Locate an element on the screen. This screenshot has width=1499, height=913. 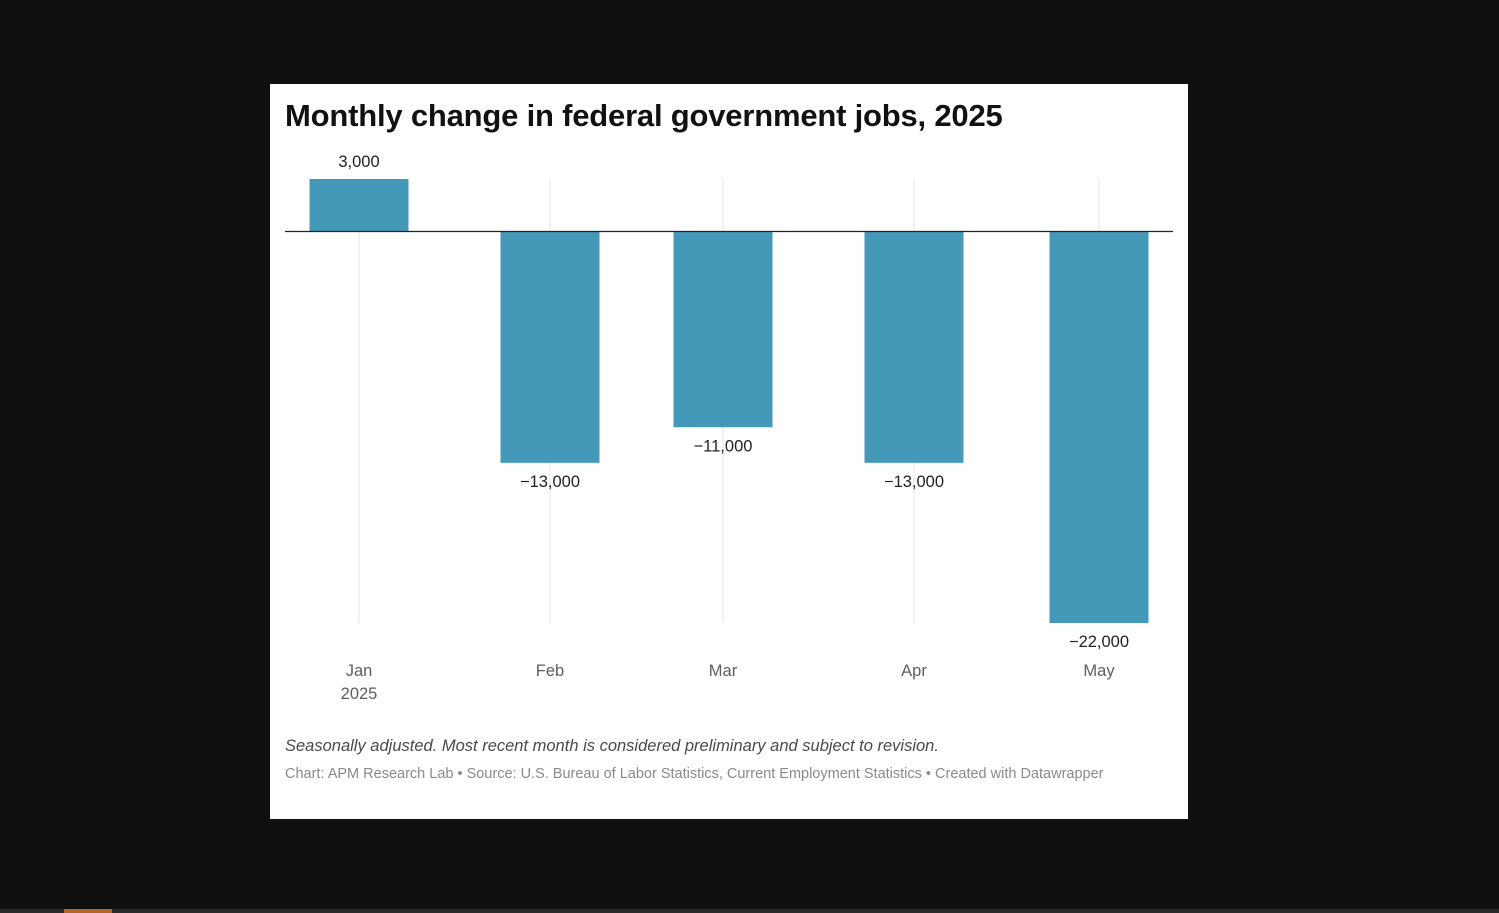
value-label-may: −22,000 is located at coordinates (1099, 642).